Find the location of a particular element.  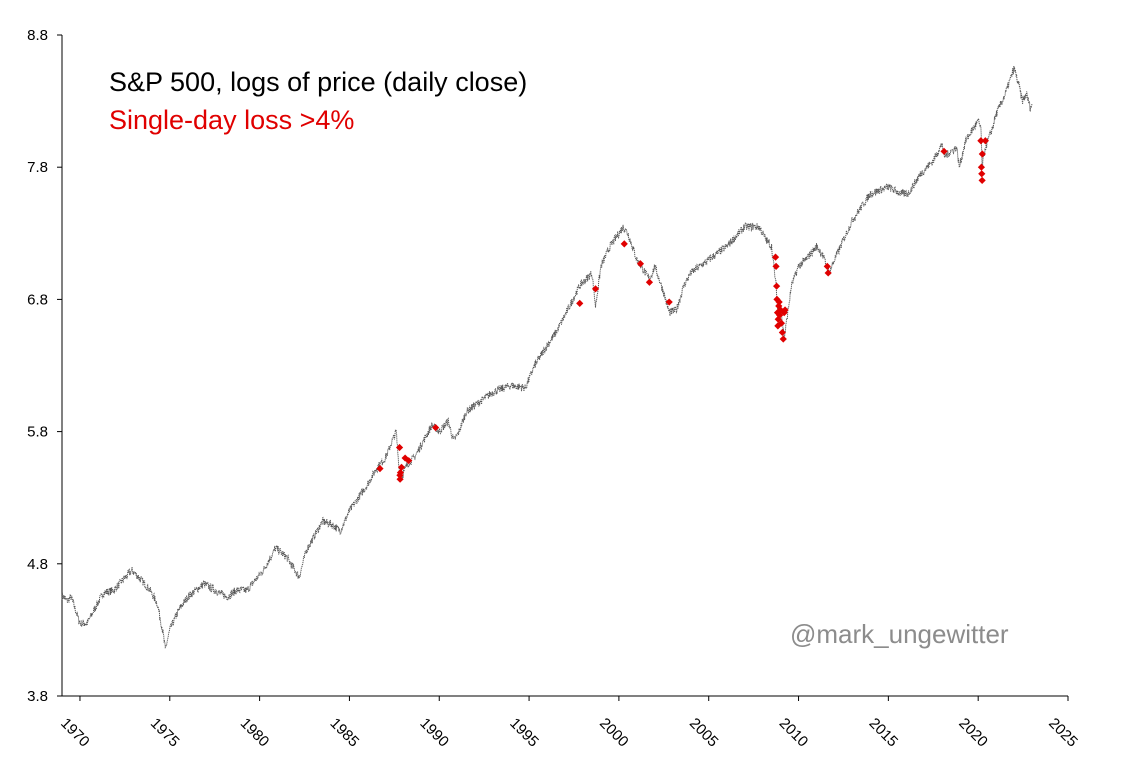

x-tick-label: 2005 is located at coordinates (704, 733).